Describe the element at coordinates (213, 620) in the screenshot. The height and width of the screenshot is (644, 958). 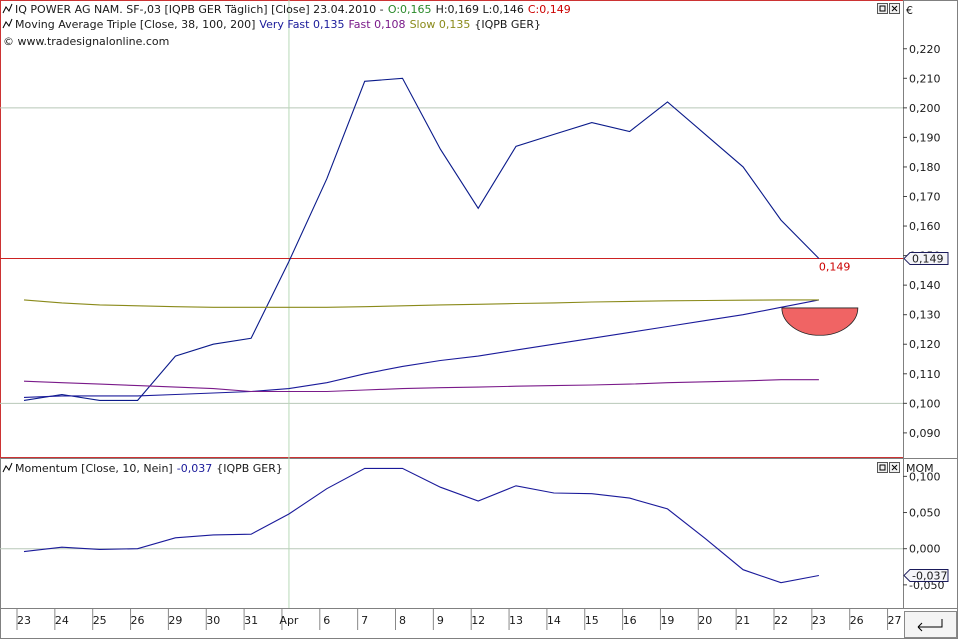
I see `date-axis-label: 30` at that location.